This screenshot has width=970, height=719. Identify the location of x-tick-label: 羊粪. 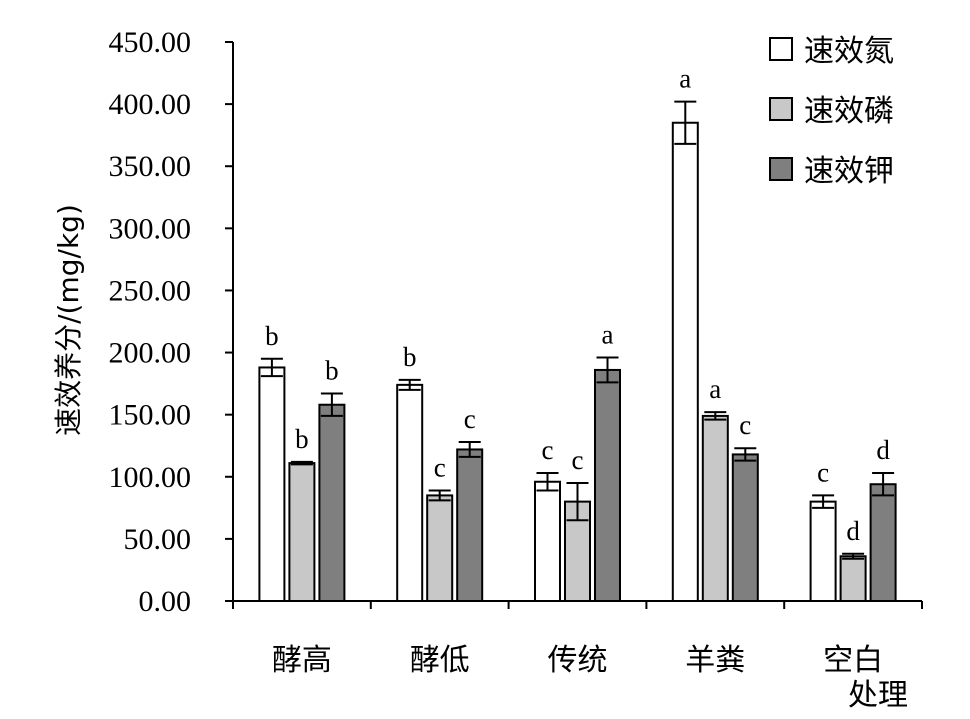
(715, 660).